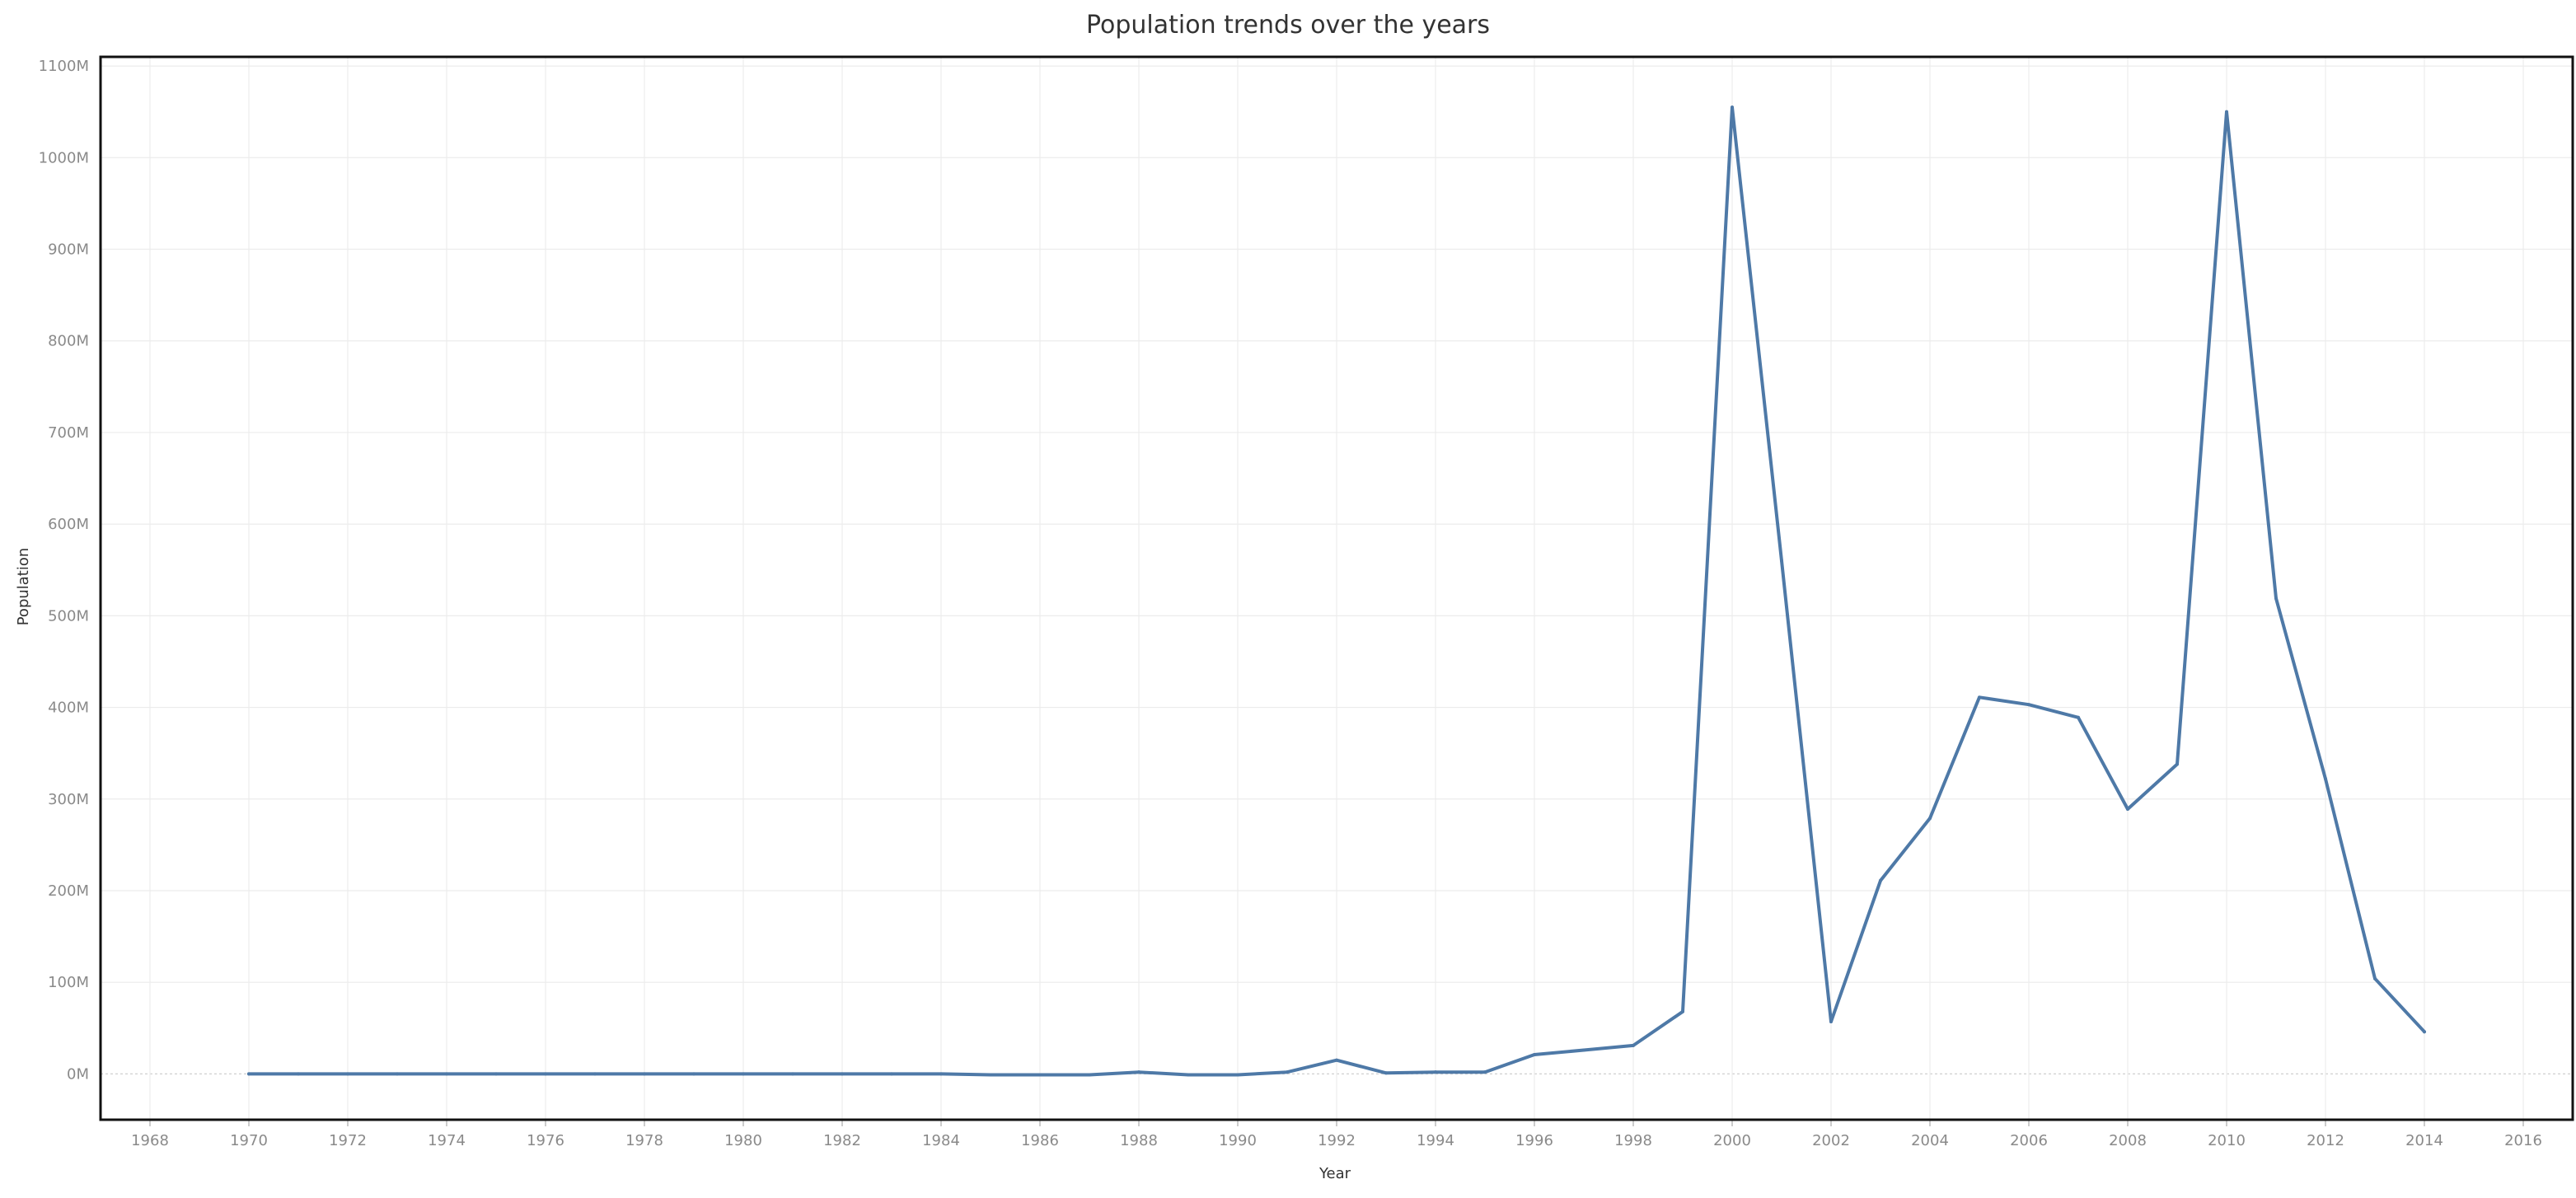  Describe the element at coordinates (68, 982) in the screenshot. I see `y-tick-label: 100M` at that location.